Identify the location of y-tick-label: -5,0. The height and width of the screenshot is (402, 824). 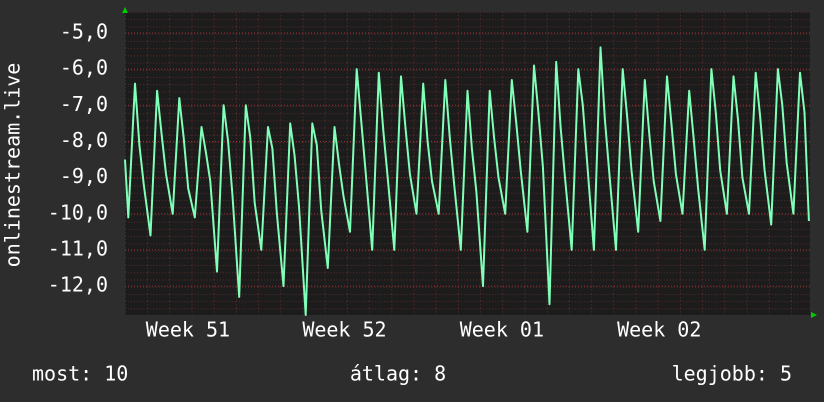
(84, 31).